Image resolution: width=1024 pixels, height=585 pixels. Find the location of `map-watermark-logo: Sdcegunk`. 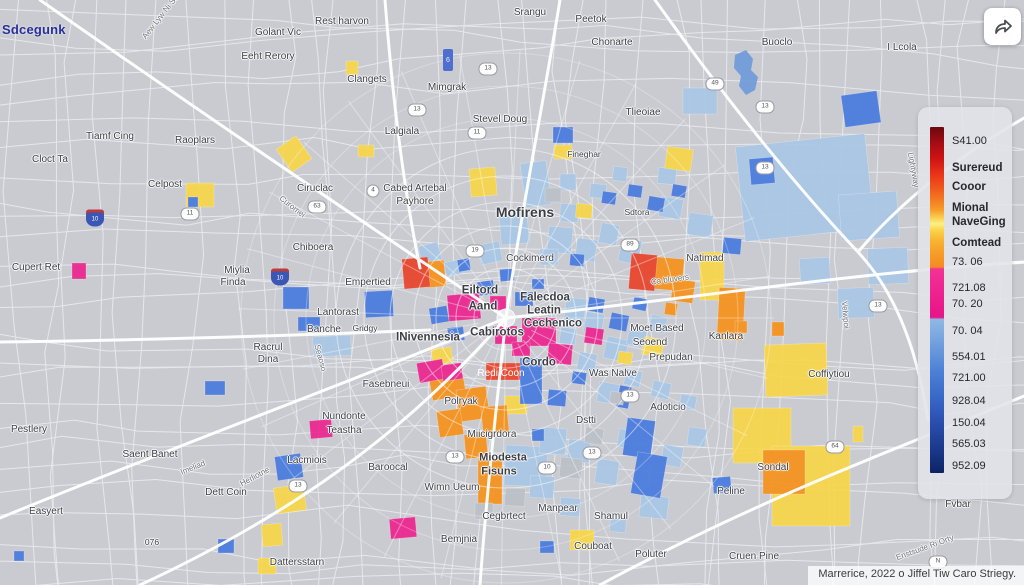

map-watermark-logo: Sdcegunk is located at coordinates (34, 29).